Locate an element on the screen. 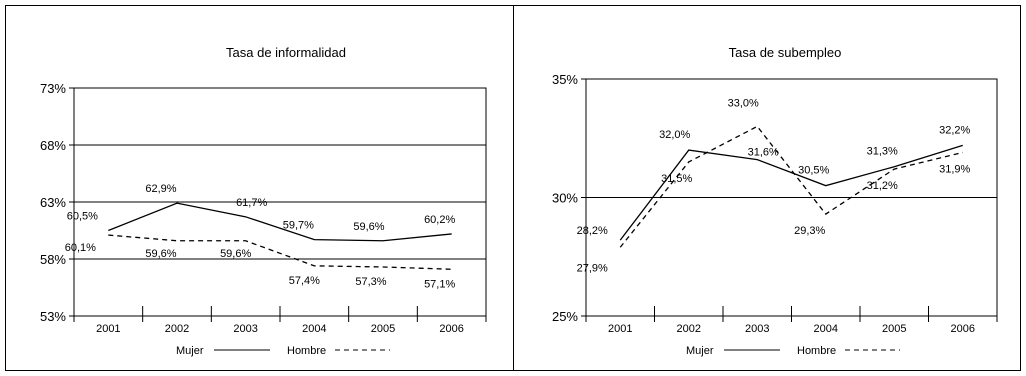  data-label-mujer: 62,9% is located at coordinates (160, 189).